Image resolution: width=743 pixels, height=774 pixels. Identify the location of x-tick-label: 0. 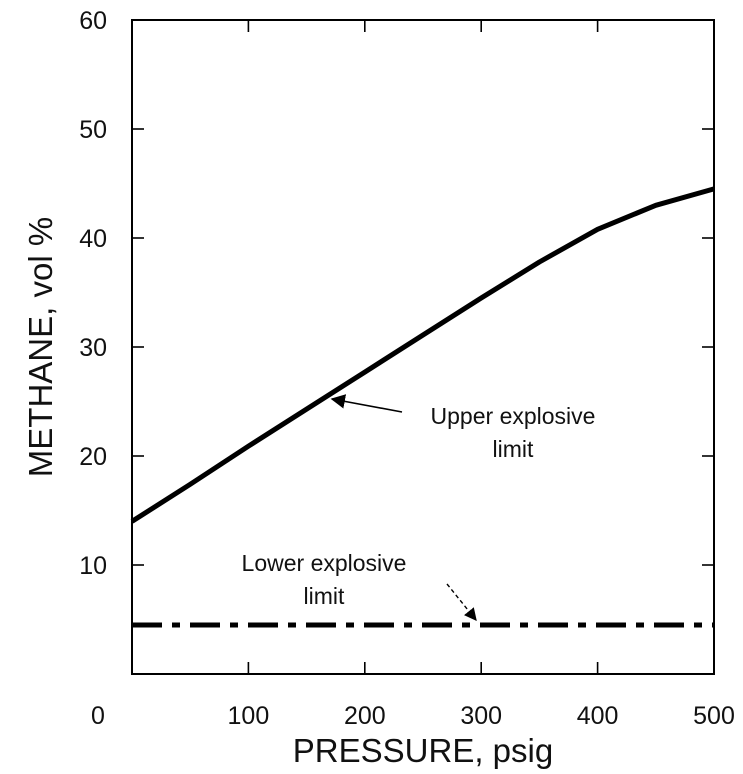
(98, 716).